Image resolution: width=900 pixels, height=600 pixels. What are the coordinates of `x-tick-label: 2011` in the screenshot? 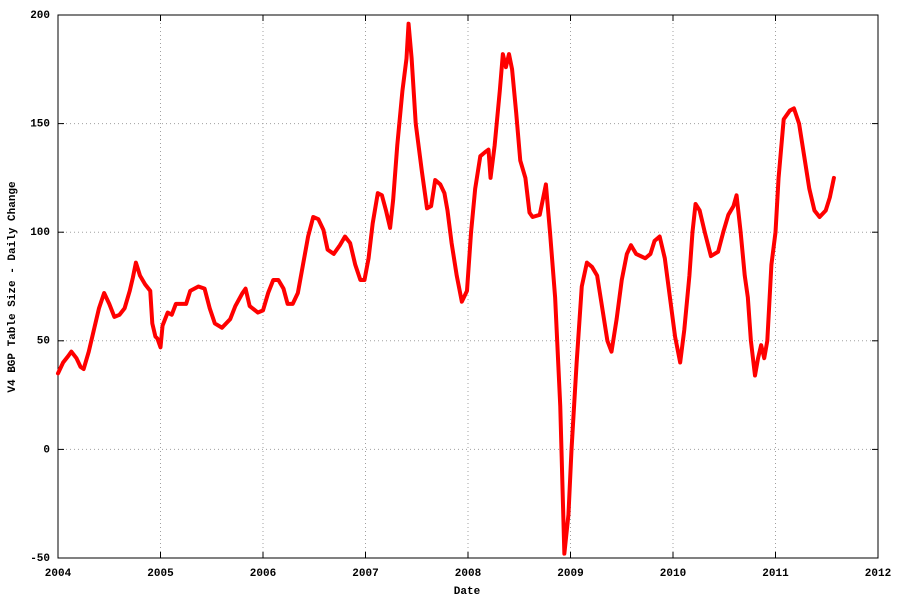 It's located at (775, 574).